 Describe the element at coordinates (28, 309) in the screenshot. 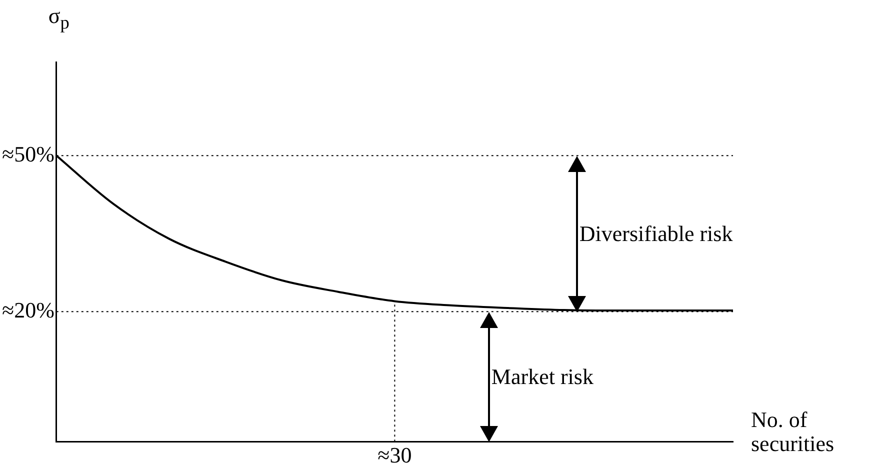

I see `y-tick-label: ≈20%` at that location.